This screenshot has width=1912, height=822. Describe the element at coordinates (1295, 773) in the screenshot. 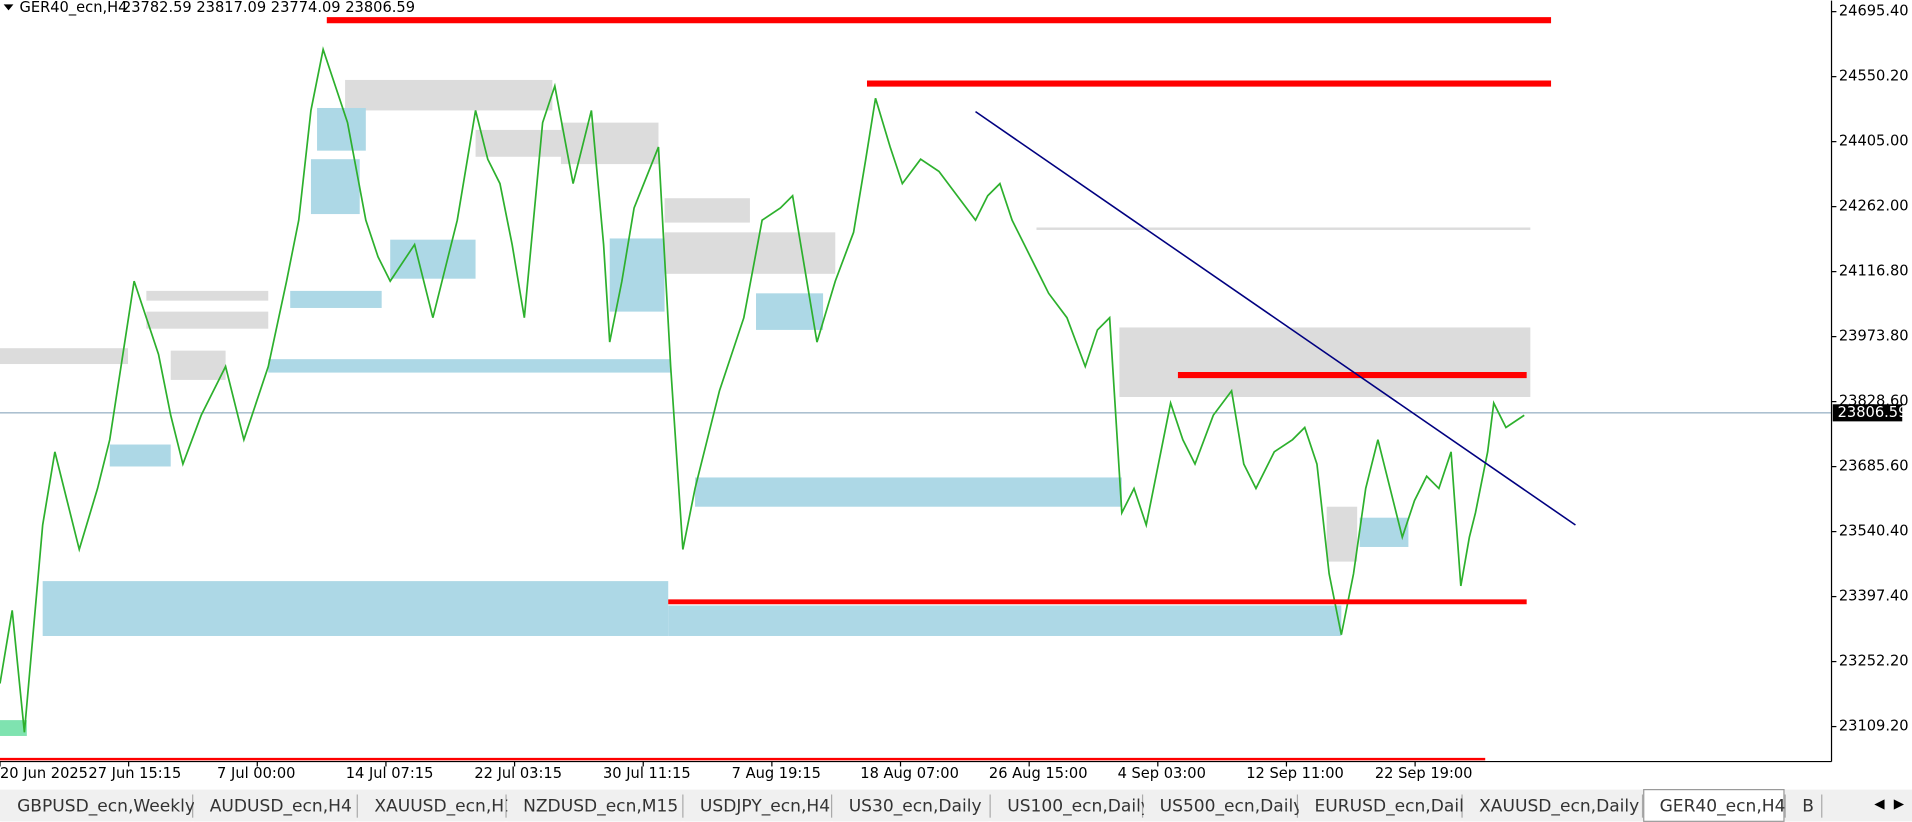

I see `time-label: 12 Sep 11:00` at that location.